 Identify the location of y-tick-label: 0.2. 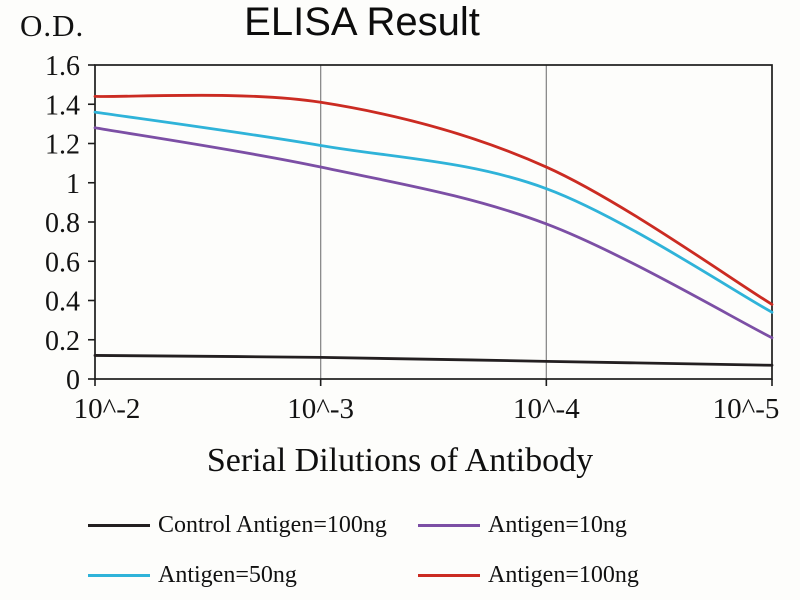
(62, 341).